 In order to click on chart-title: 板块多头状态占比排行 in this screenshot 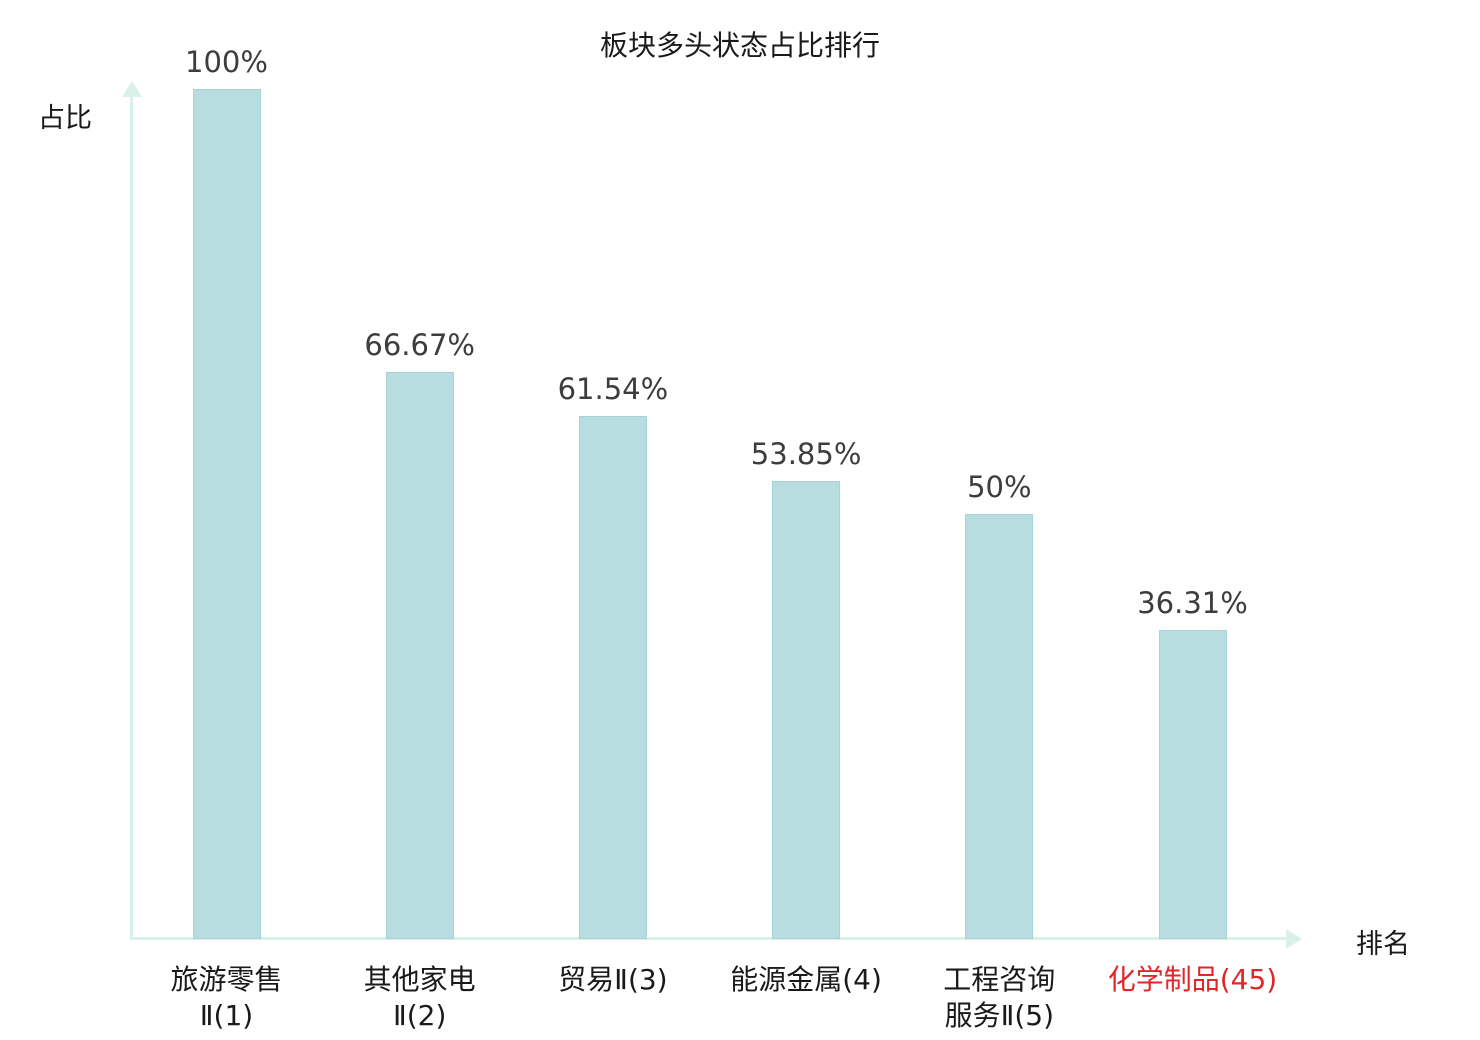, I will do `click(739, 45)`.